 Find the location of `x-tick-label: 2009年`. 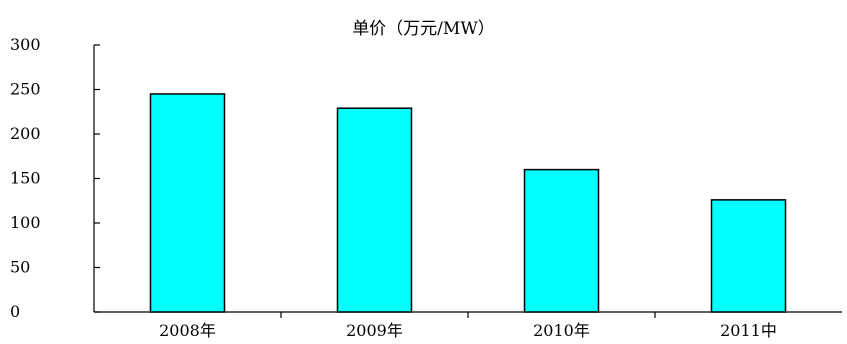

x-tick-label: 2009年 is located at coordinates (374, 330).